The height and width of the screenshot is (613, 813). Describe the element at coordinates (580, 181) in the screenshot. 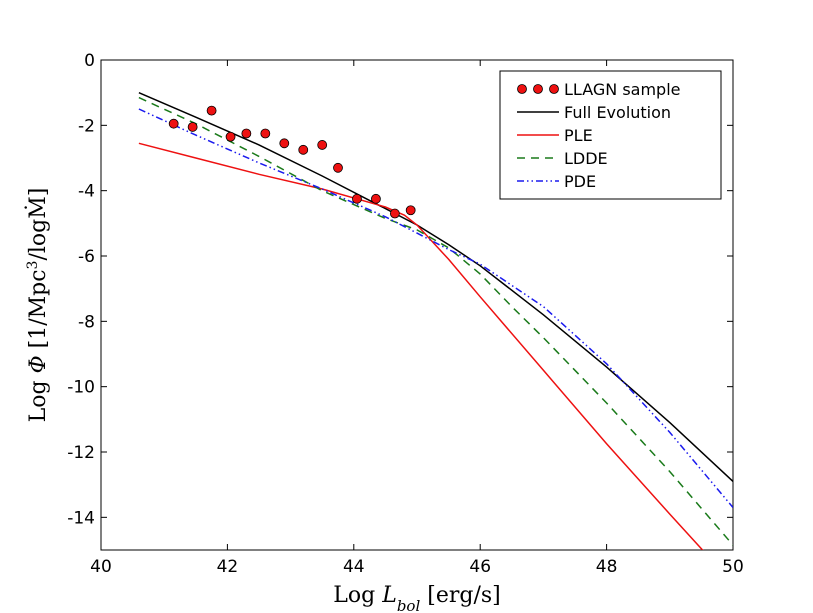

I see `legend-label-pde: PDE` at that location.